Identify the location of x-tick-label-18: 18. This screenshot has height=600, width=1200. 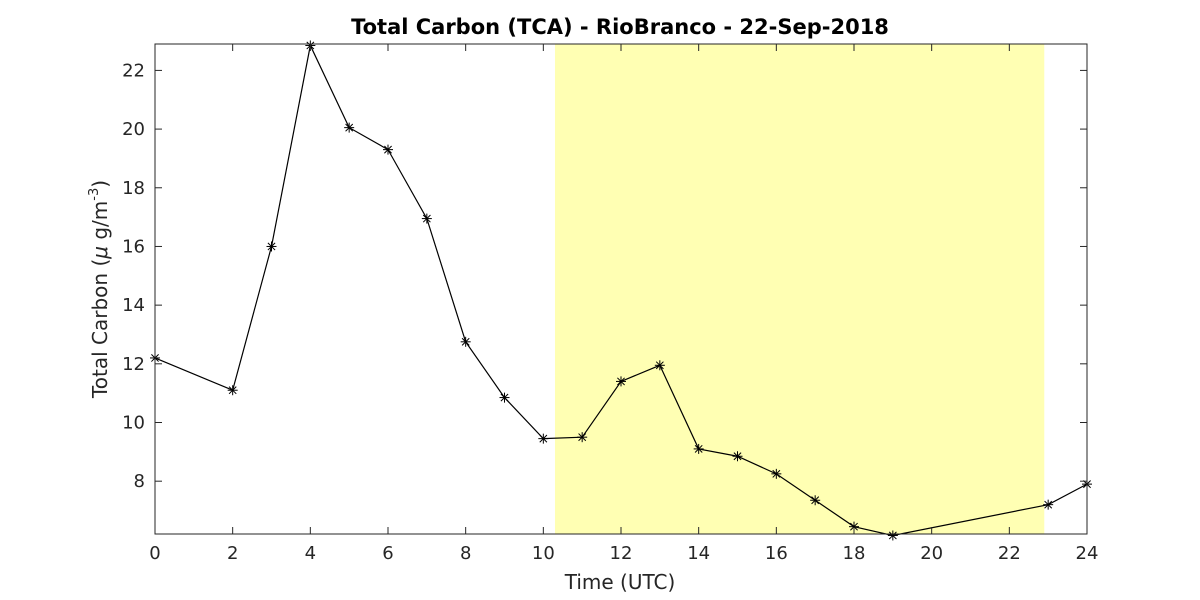
(854, 553).